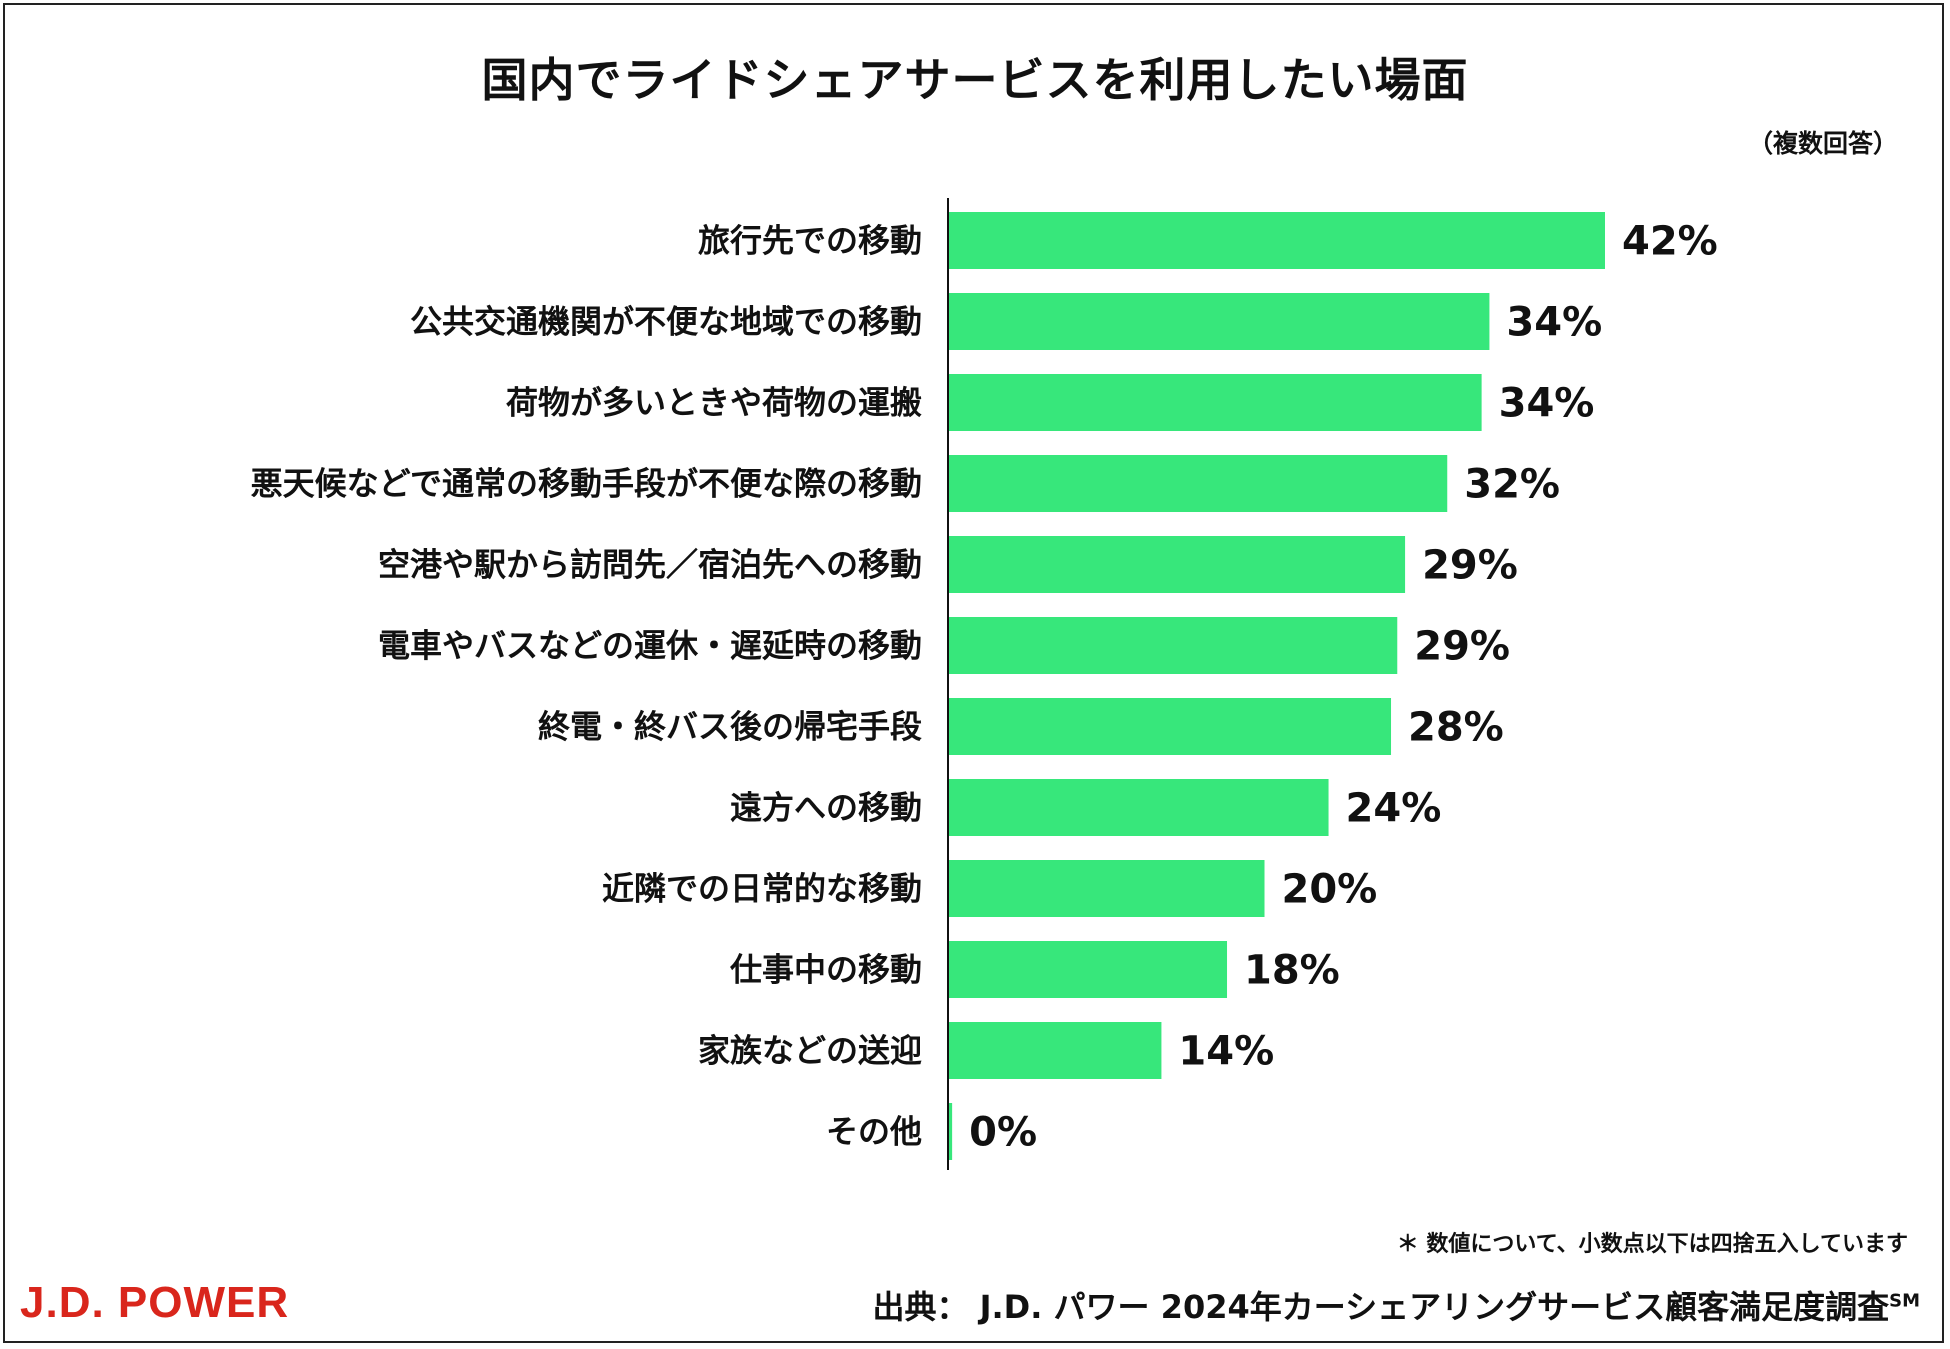 The image size is (1950, 1349). What do you see at coordinates (826, 808) in the screenshot?
I see `category-label: 遠方への移動` at bounding box center [826, 808].